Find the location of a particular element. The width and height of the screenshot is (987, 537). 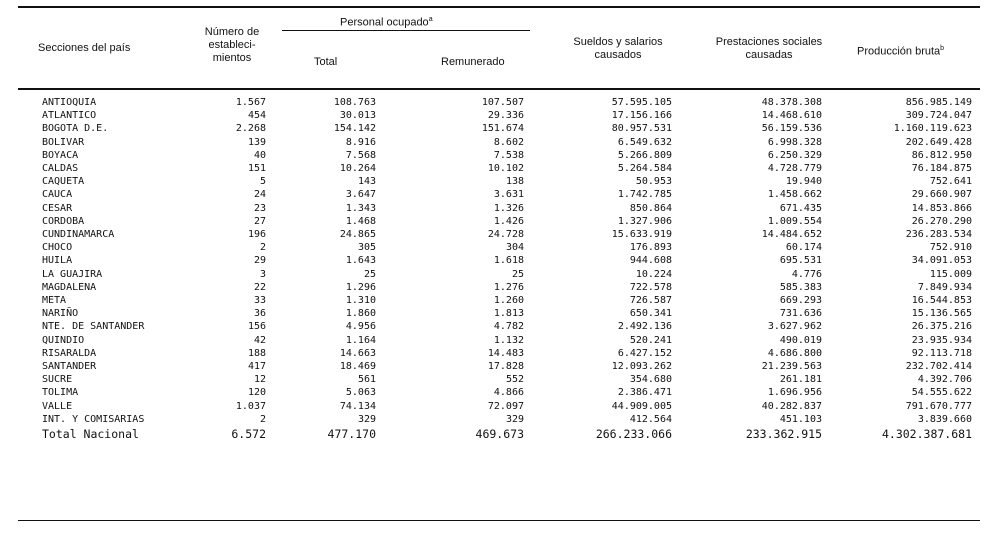

header-remunerado: Remunerado is located at coordinates (473, 62).